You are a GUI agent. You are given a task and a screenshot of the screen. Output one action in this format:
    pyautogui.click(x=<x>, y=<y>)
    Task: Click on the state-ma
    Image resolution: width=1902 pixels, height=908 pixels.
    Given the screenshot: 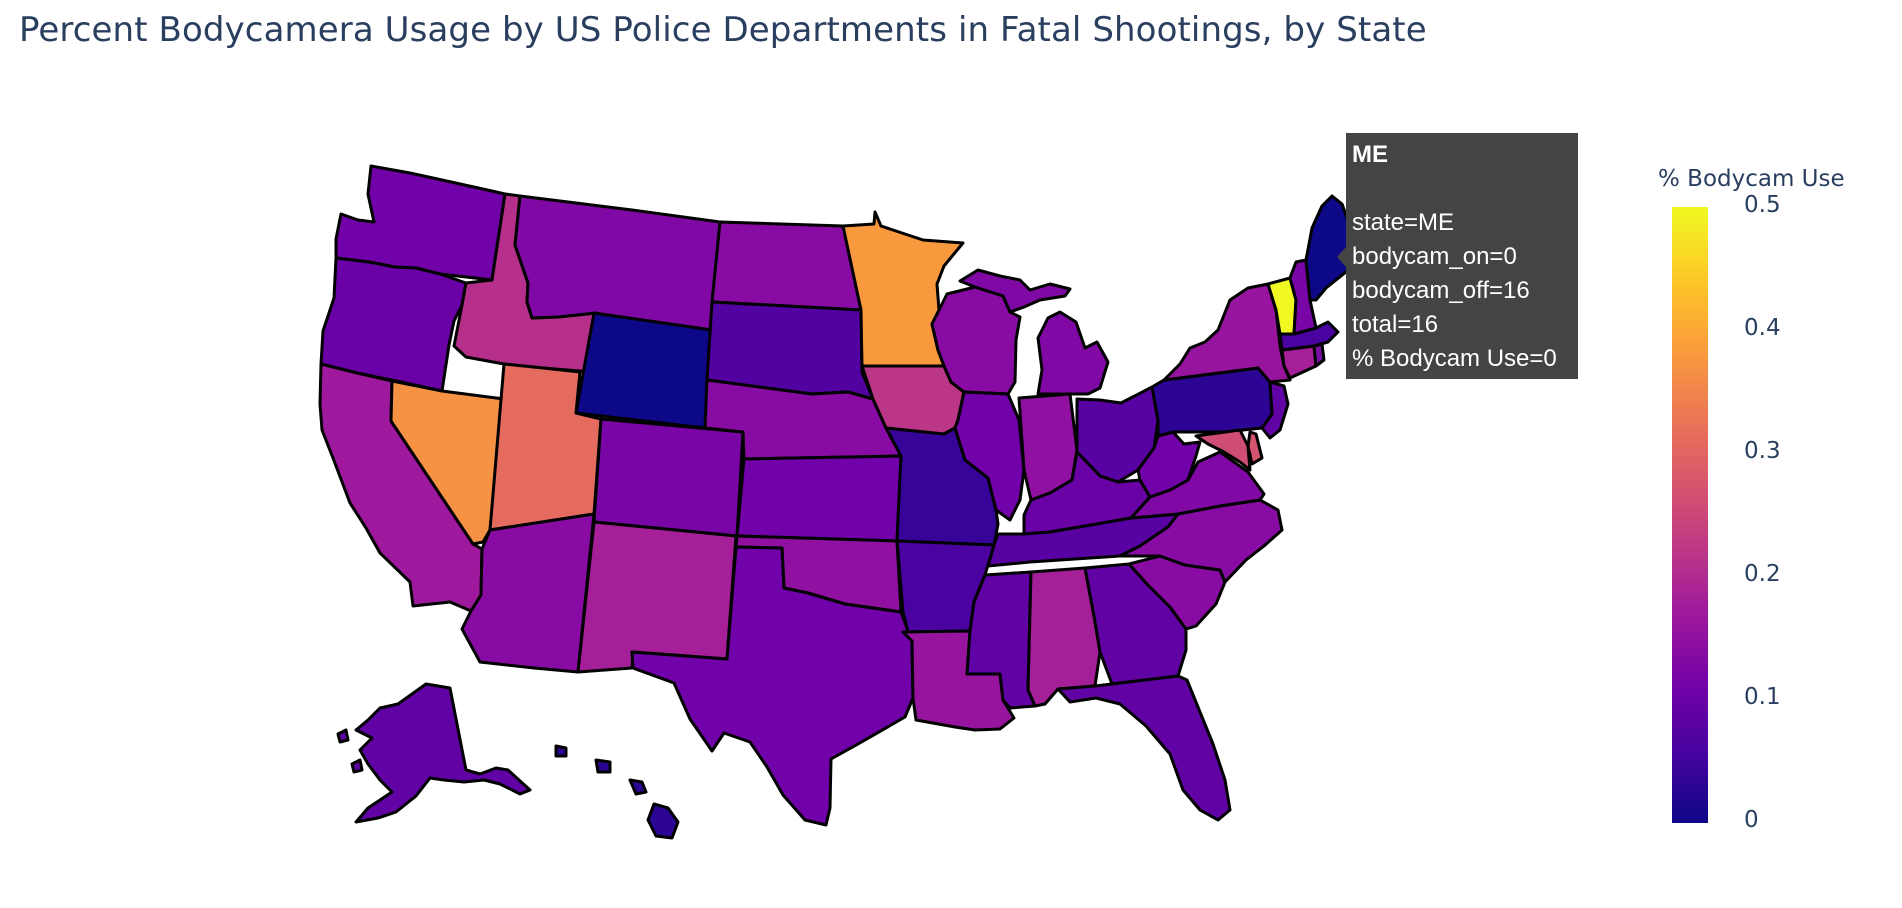 What is the action you would take?
    pyautogui.click(x=1309, y=336)
    